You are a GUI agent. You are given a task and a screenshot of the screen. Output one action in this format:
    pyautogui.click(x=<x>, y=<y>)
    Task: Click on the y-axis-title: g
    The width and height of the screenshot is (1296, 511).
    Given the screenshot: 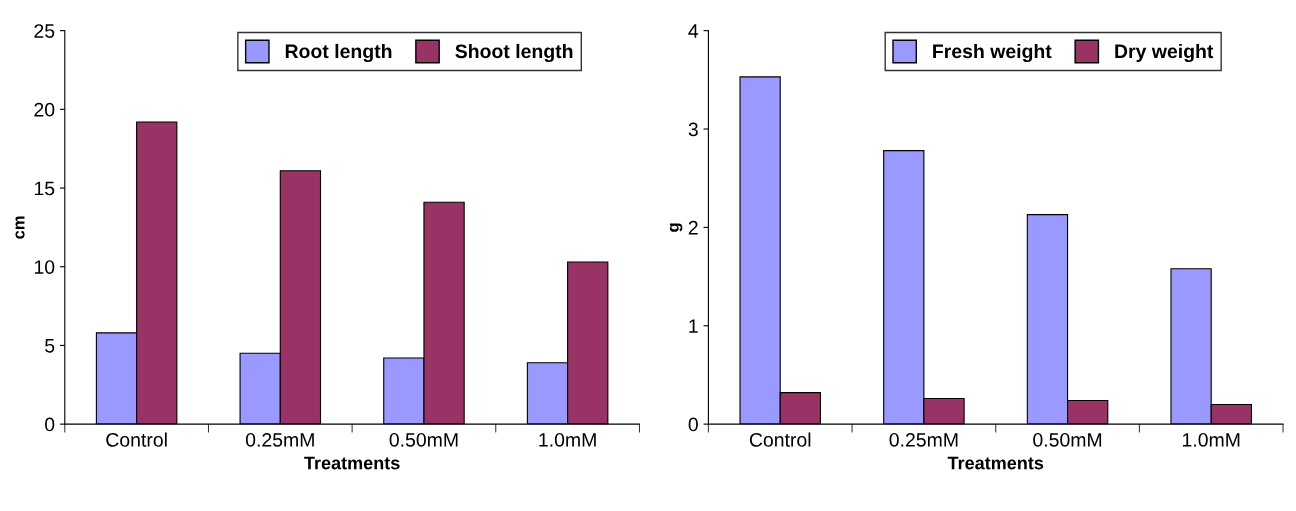 What is the action you would take?
    pyautogui.click(x=676, y=227)
    